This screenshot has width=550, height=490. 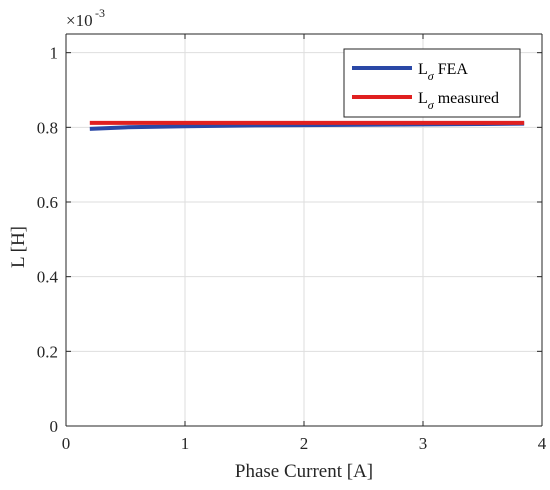 I want to click on y-axis-exponent-power: -3, so click(x=100, y=13).